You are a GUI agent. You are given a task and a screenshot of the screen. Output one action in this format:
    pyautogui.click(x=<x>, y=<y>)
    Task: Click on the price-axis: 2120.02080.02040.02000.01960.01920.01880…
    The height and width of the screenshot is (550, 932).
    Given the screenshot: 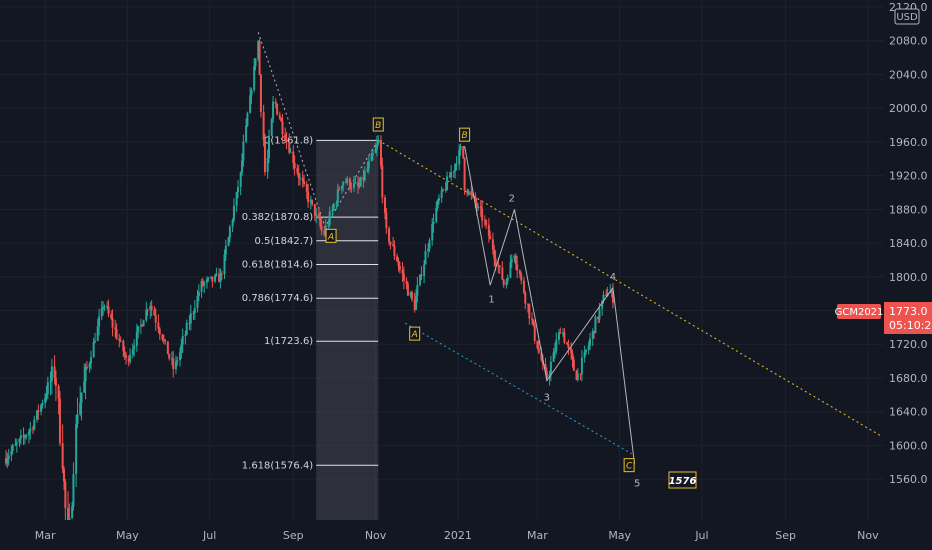 What is the action you would take?
    pyautogui.click(x=908, y=275)
    